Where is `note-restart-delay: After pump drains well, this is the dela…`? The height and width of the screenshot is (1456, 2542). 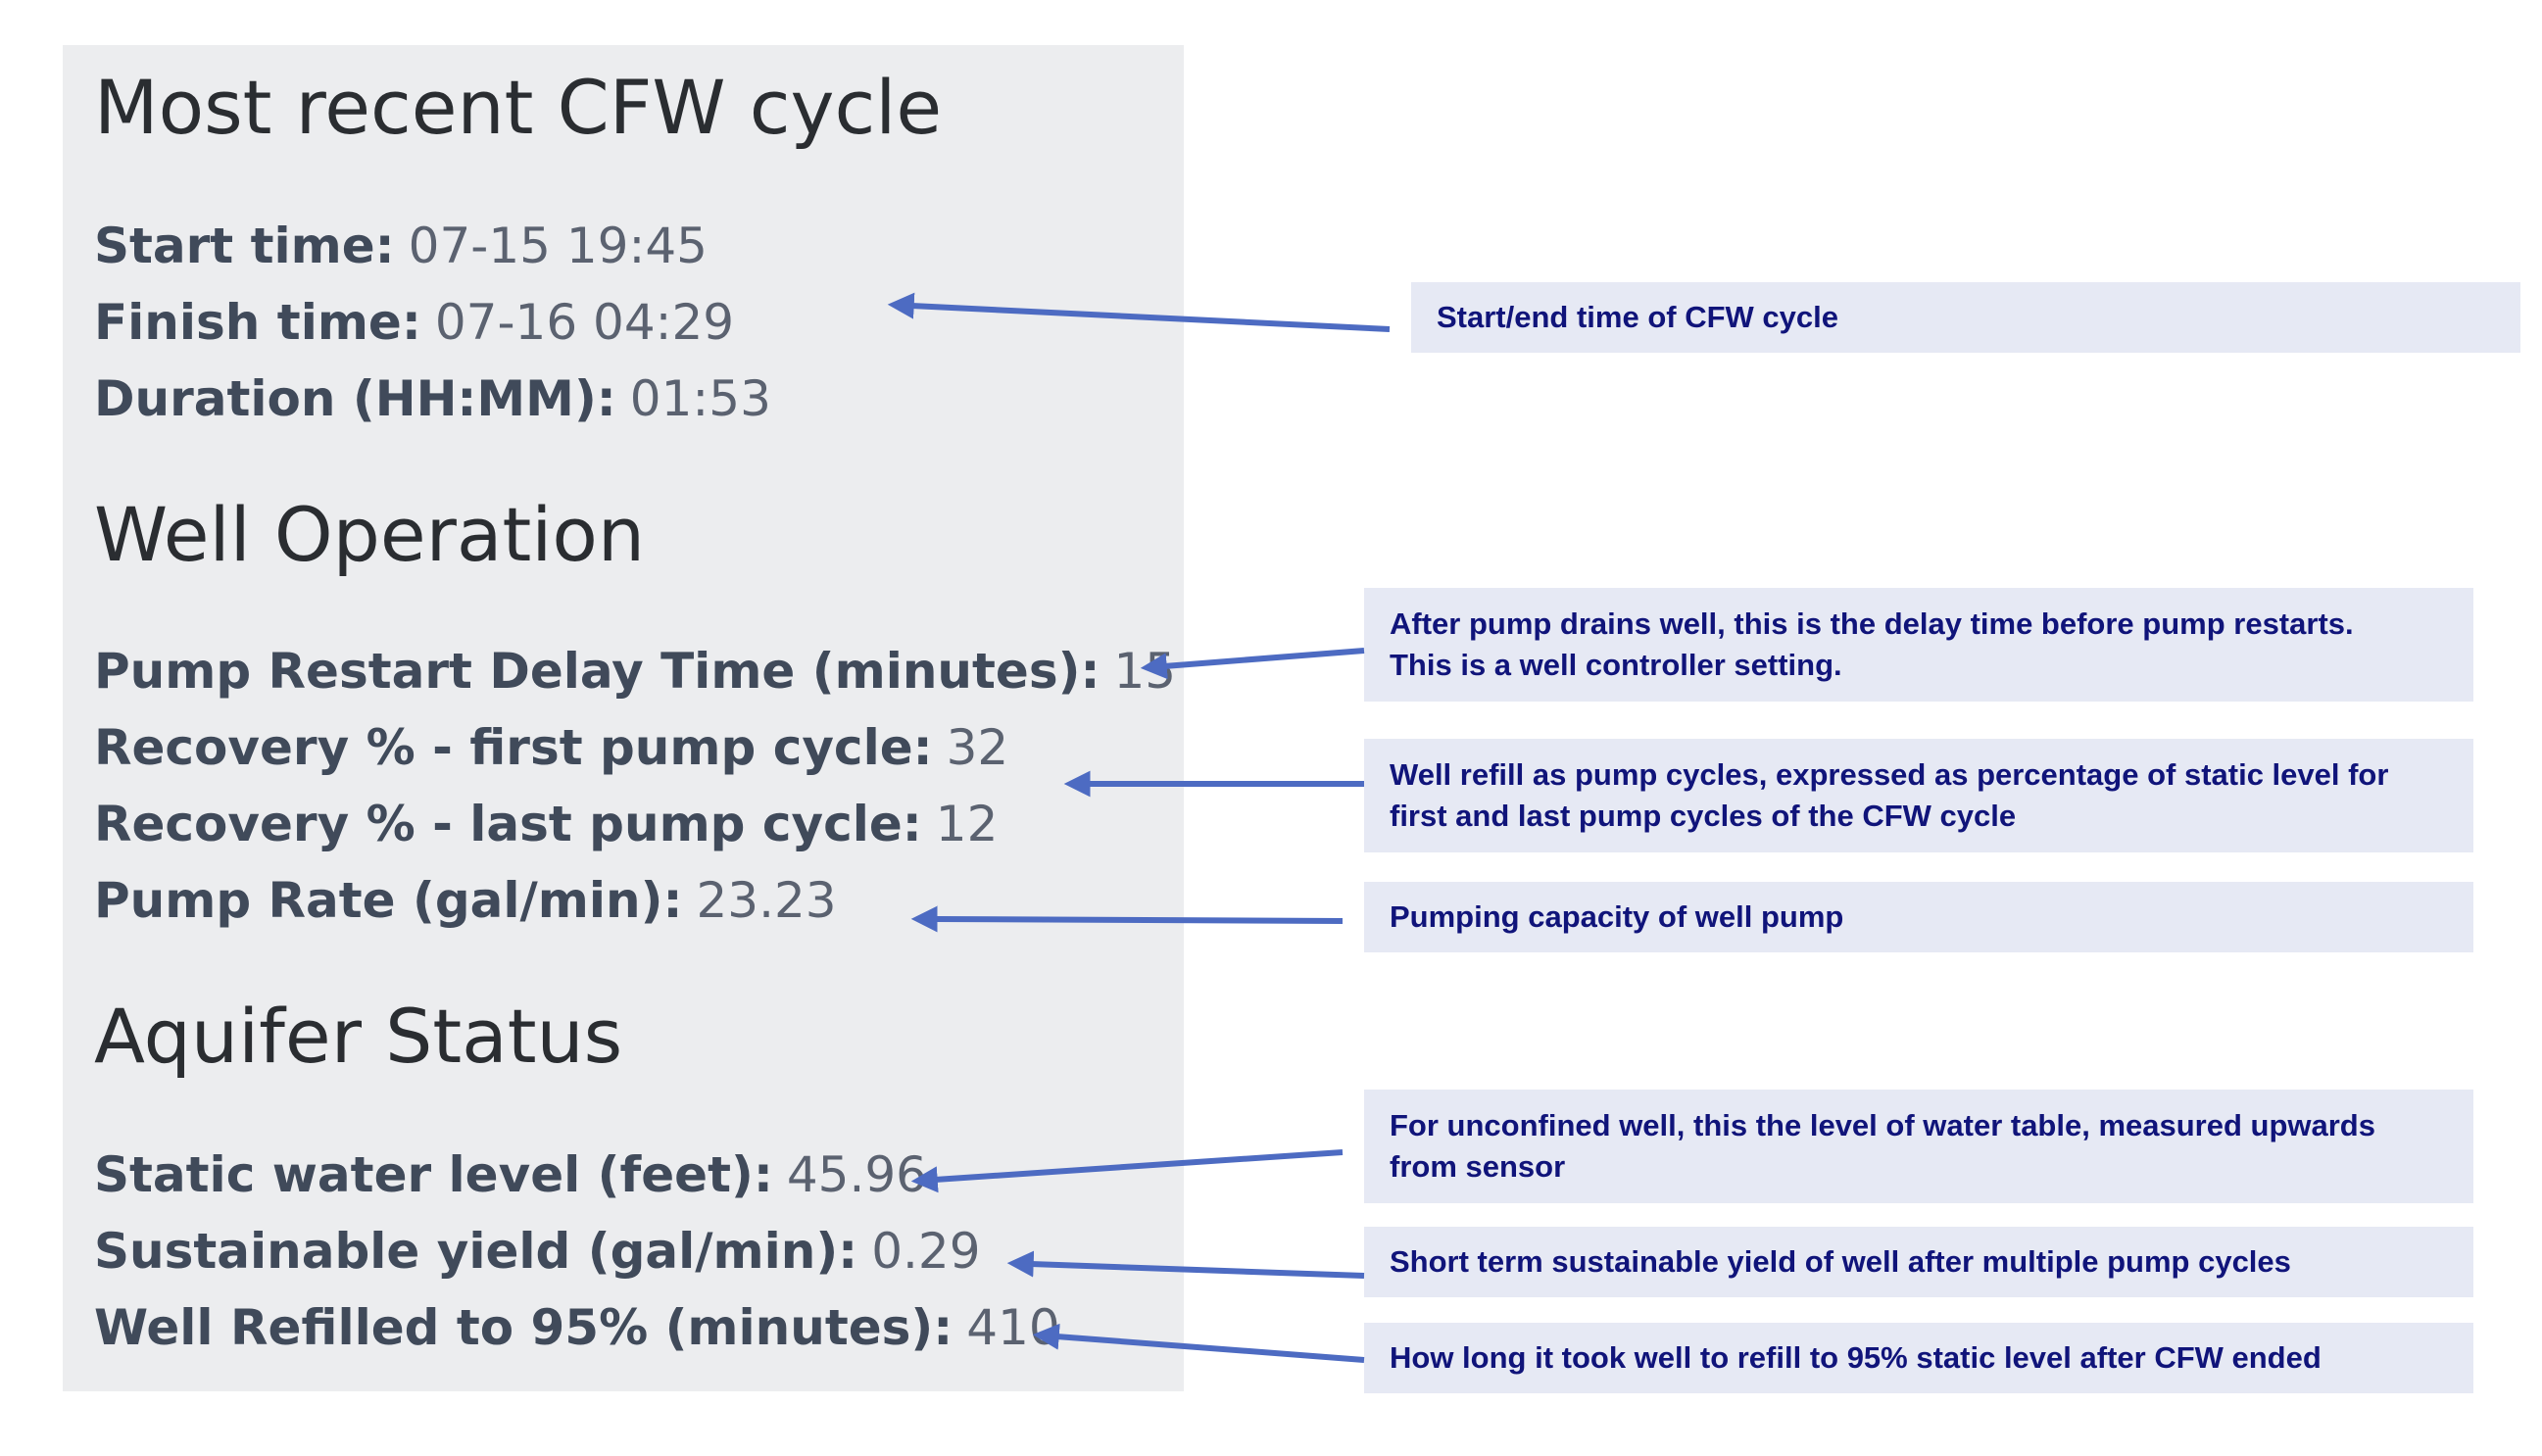 note-restart-delay: After pump drains well, this is the dela… is located at coordinates (1918, 645).